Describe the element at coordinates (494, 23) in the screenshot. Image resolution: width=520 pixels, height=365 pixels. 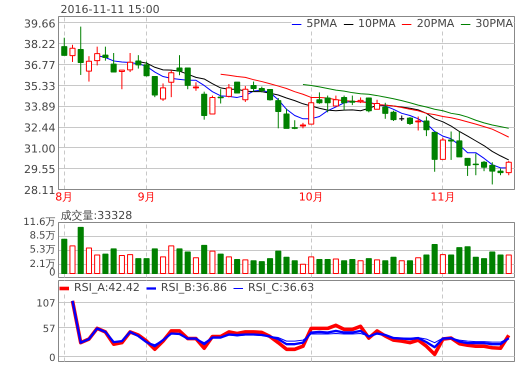
I see `legend-label: 30PMA` at that location.